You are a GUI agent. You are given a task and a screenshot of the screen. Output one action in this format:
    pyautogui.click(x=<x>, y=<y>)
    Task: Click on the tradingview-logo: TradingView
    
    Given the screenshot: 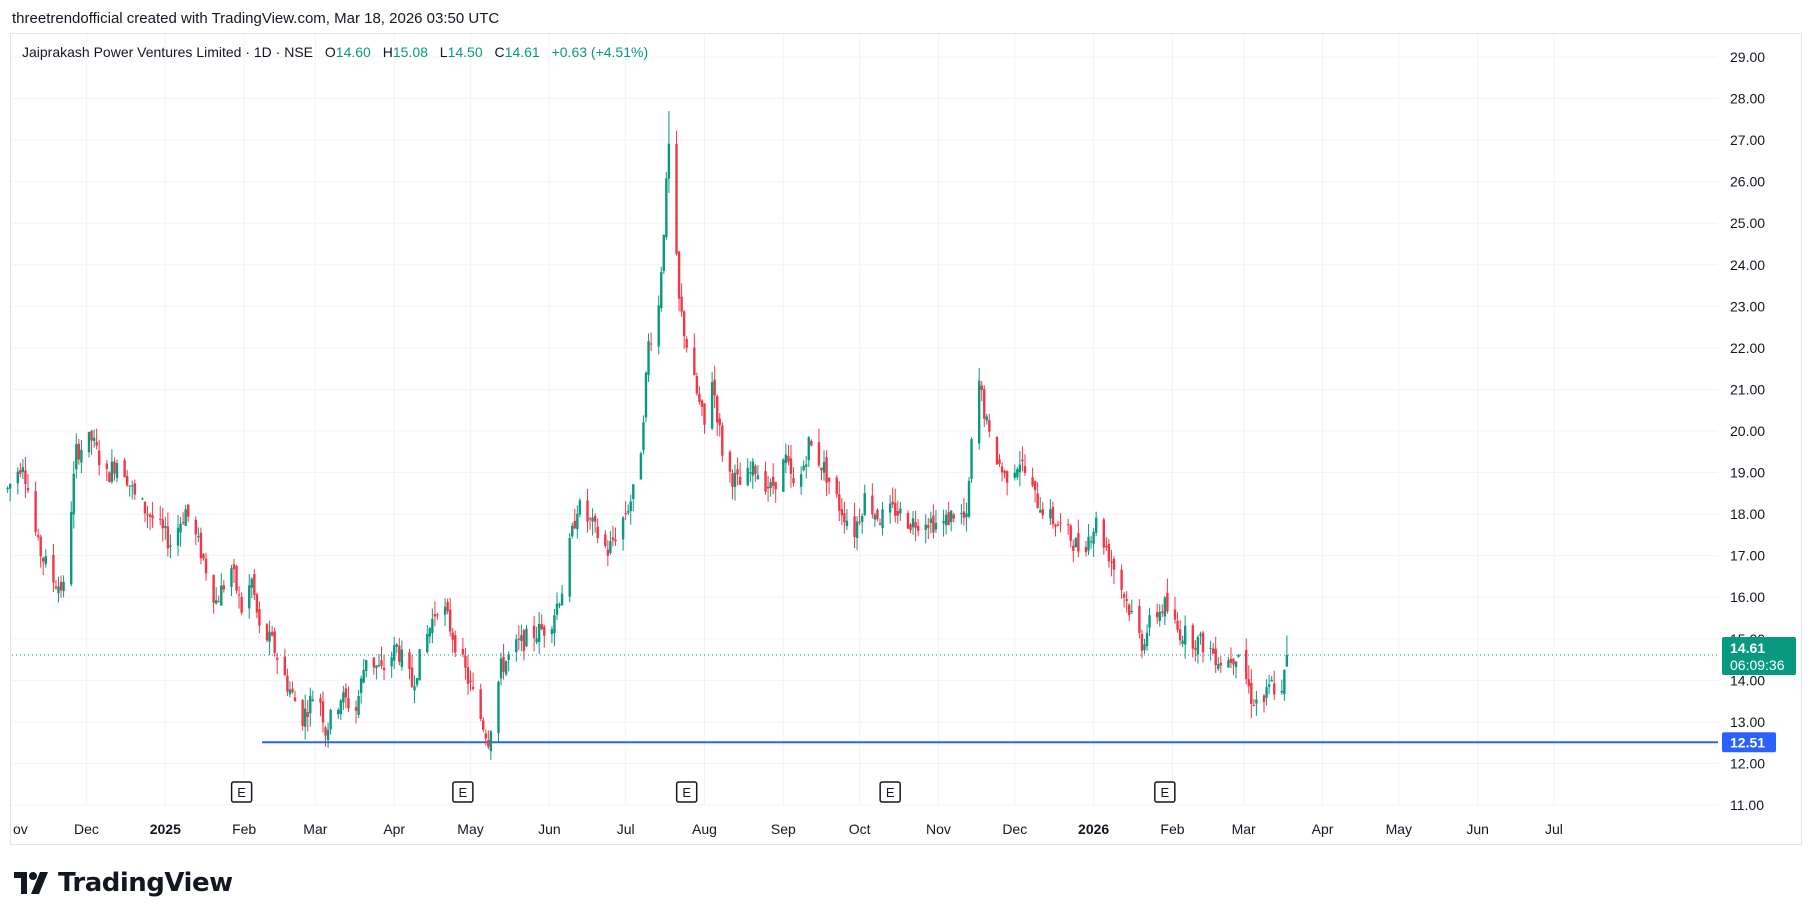 What is the action you would take?
    pyautogui.click(x=123, y=883)
    